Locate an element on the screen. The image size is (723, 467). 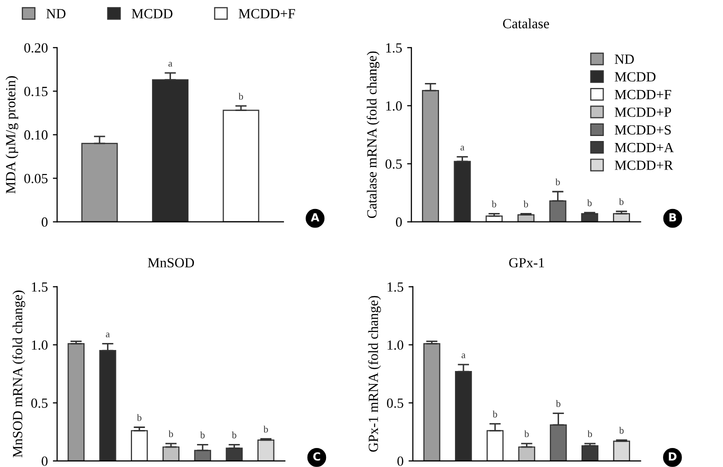
y-tick-label: 0.05 is located at coordinates (36, 179).